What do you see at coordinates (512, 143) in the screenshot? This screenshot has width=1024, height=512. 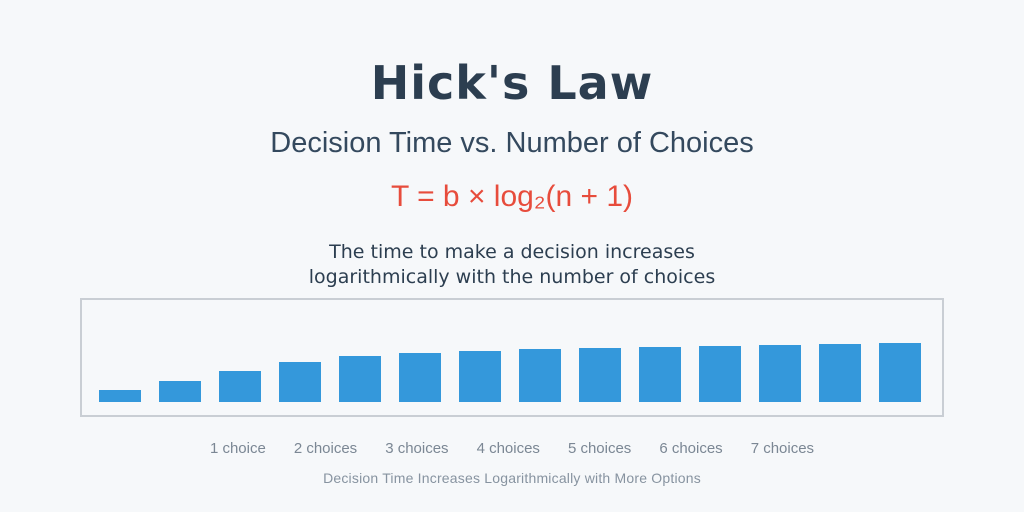 I see `chart-subtitle: Decision Time vs. Number of Choices` at bounding box center [512, 143].